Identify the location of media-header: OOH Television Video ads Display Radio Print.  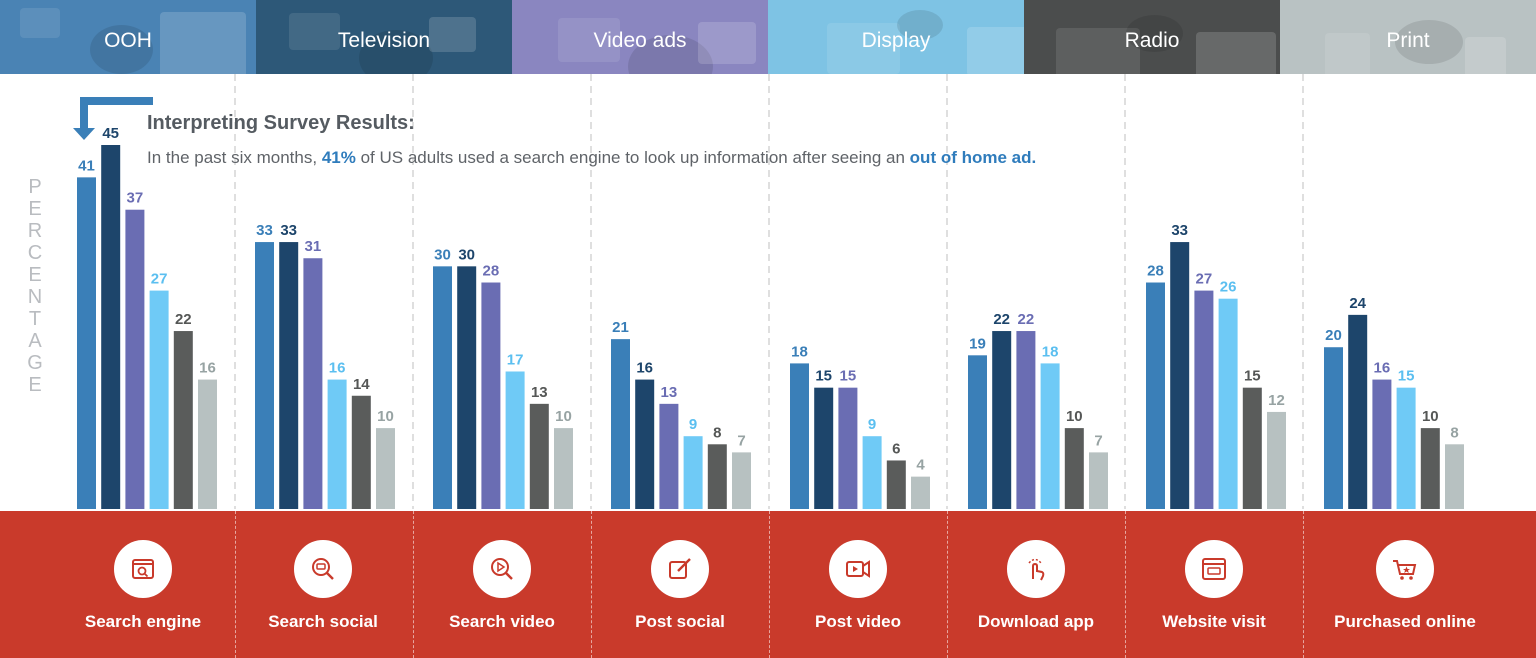
(768, 37).